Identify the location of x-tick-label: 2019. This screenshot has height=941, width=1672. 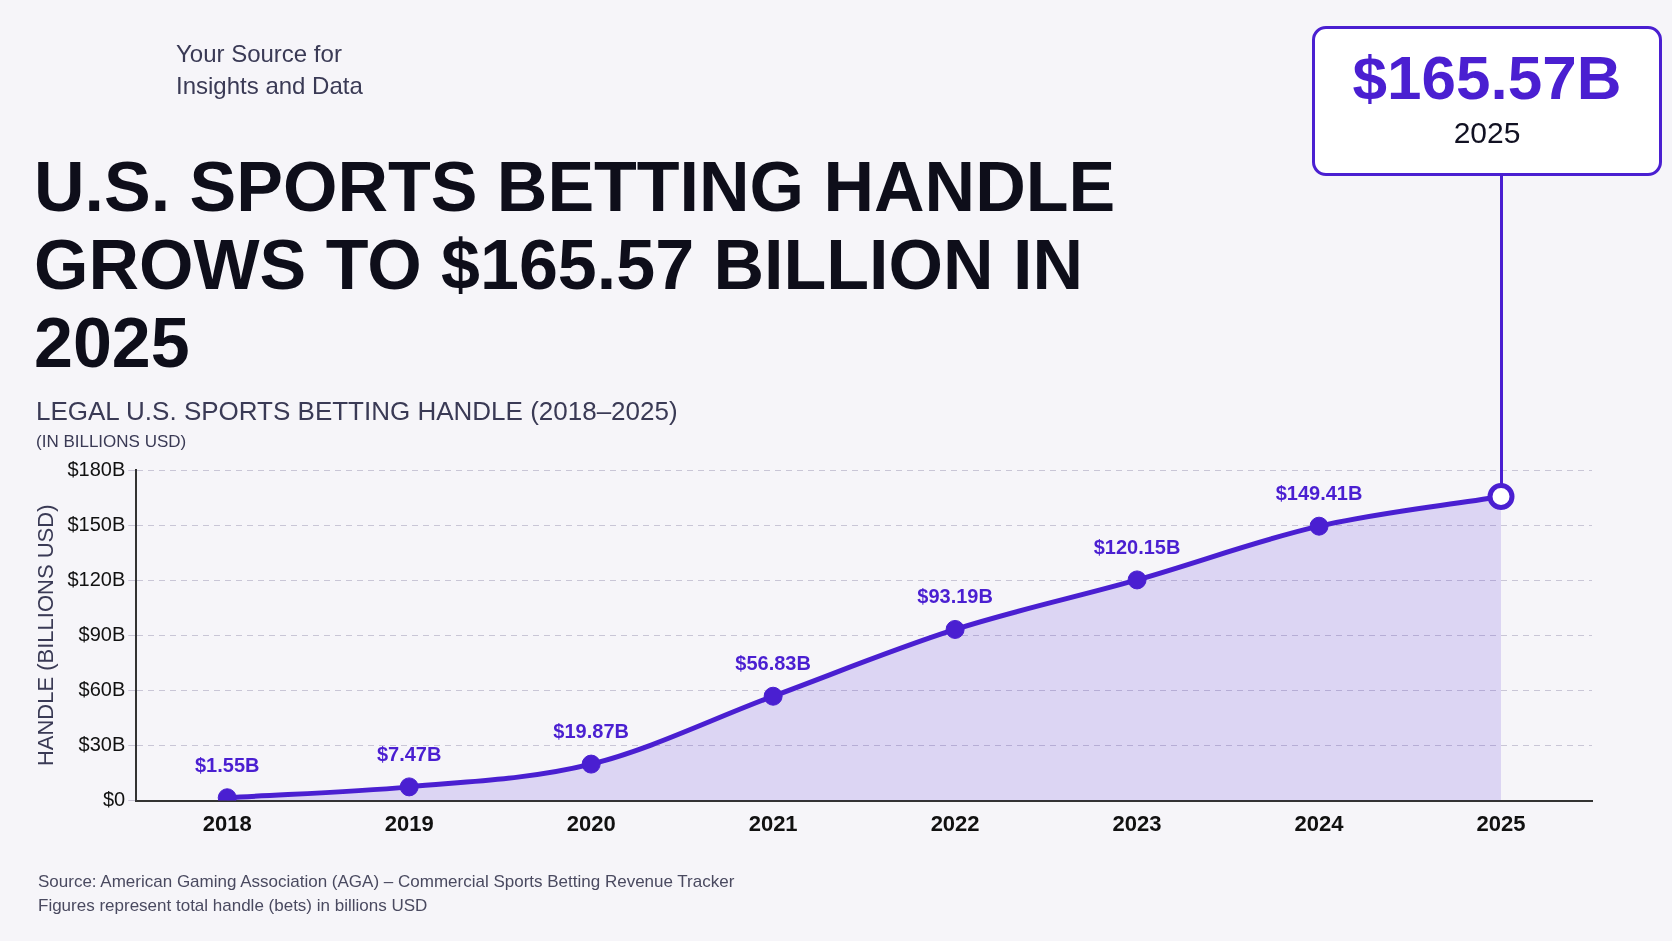
(409, 823).